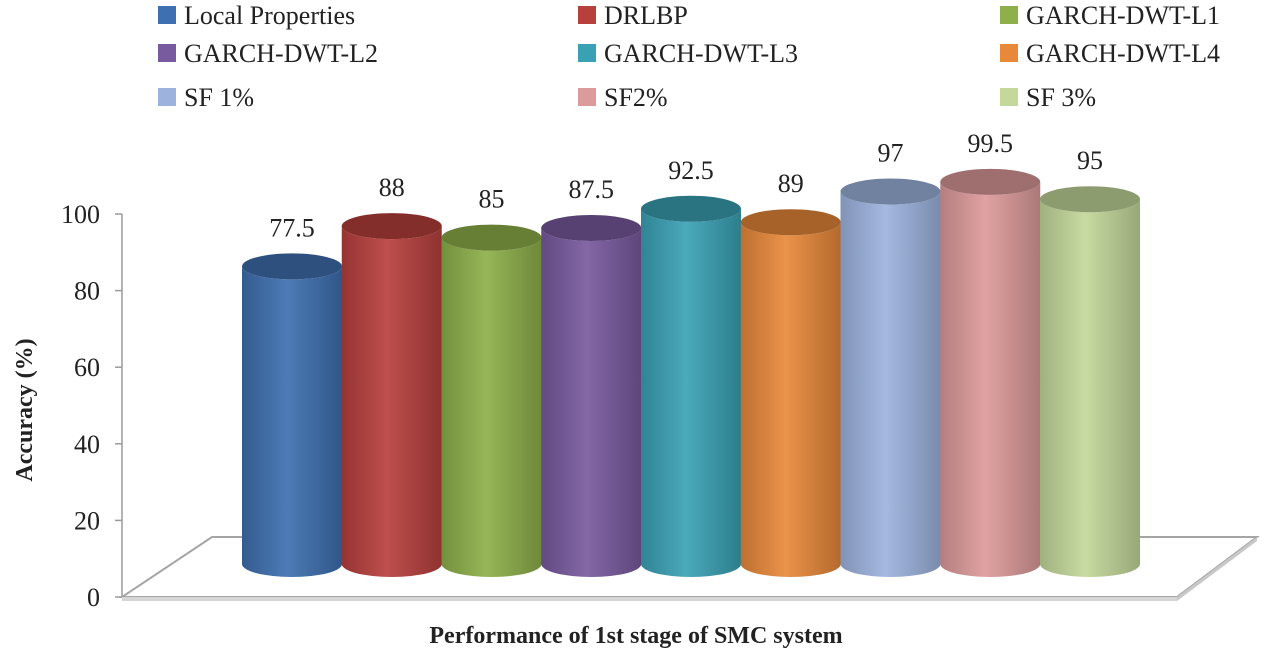 This screenshot has height=654, width=1269. I want to click on data-label: 95, so click(1090, 160).